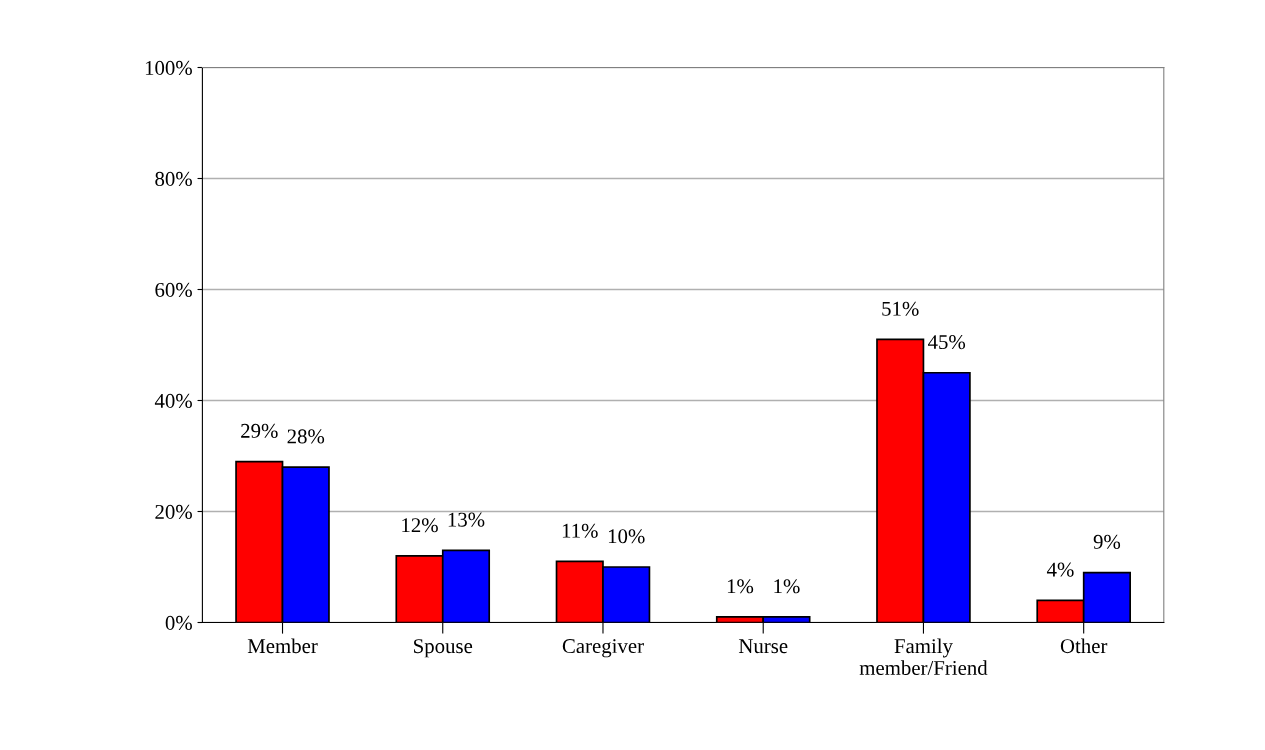 The height and width of the screenshot is (750, 1265). I want to click on data-label: 9%, so click(1107, 541).